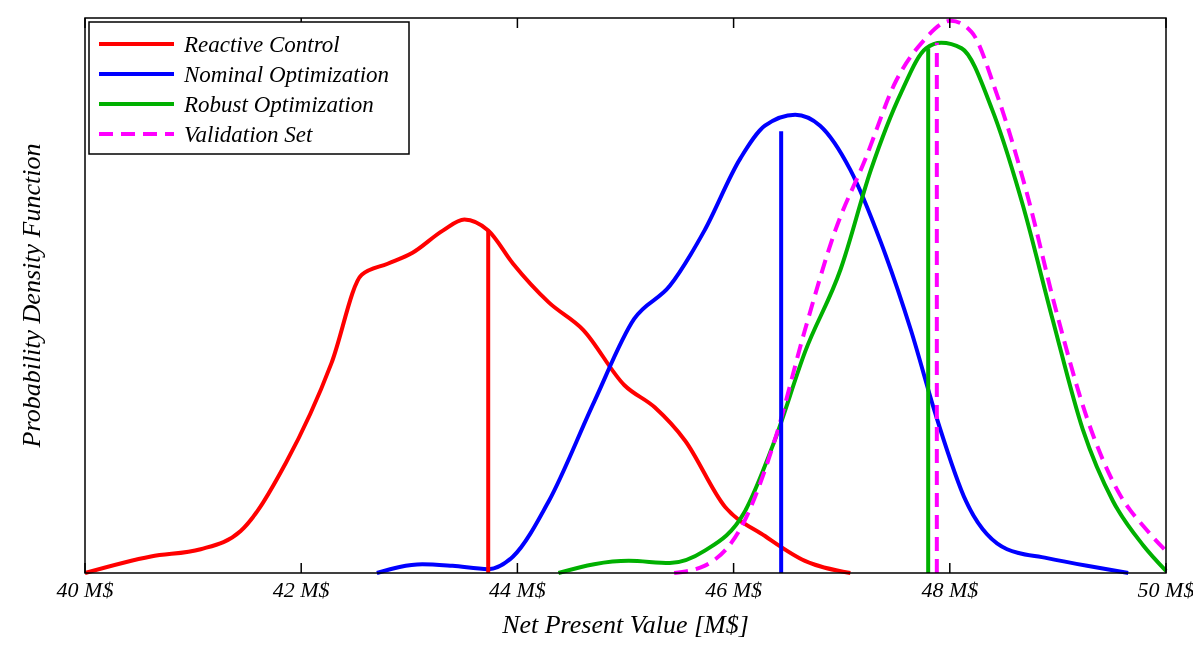  Describe the element at coordinates (278, 104) in the screenshot. I see `legend-label: Robust Optimization` at that location.